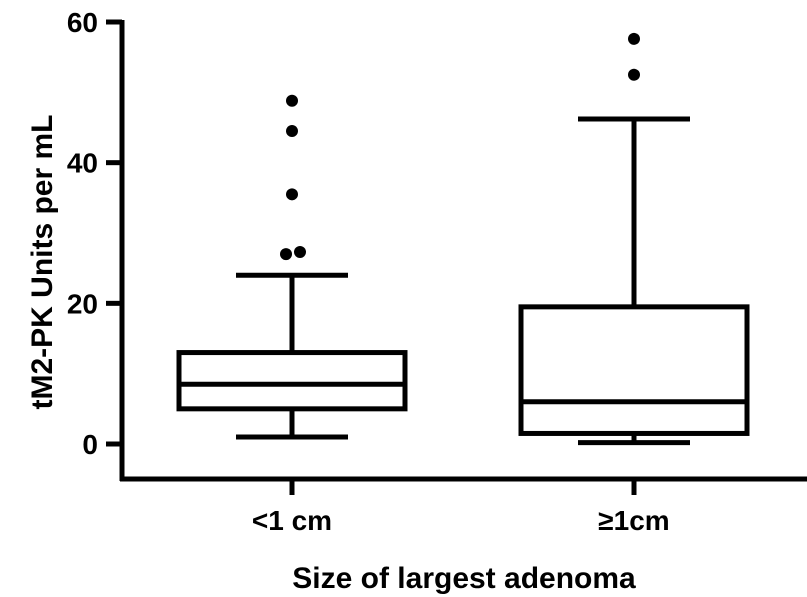 This screenshot has width=807, height=597. What do you see at coordinates (464, 578) in the screenshot?
I see `x-axis-title: Size of largest adenoma` at bounding box center [464, 578].